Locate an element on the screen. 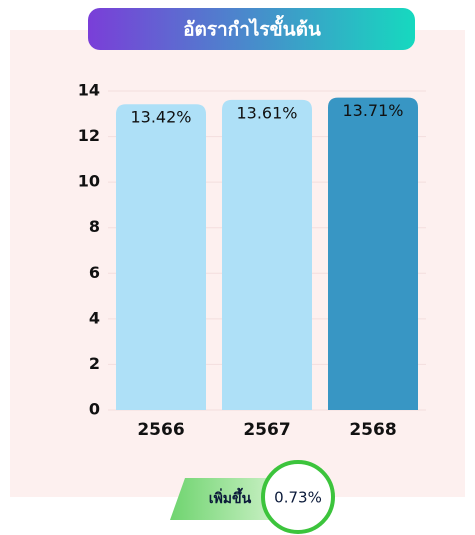 The image size is (475, 535). y-tick-label: 6 is located at coordinates (94, 272).